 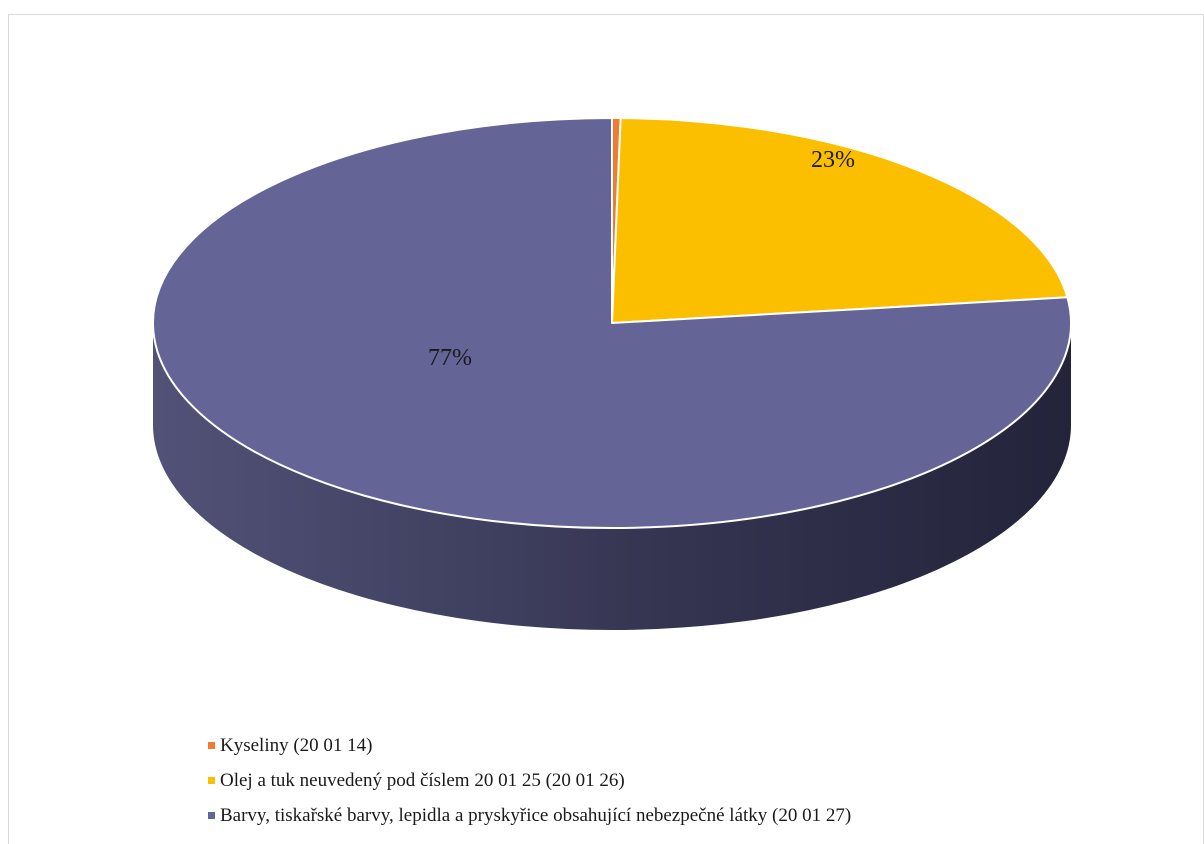 I want to click on data-label-barvy: 77%, so click(x=450, y=358).